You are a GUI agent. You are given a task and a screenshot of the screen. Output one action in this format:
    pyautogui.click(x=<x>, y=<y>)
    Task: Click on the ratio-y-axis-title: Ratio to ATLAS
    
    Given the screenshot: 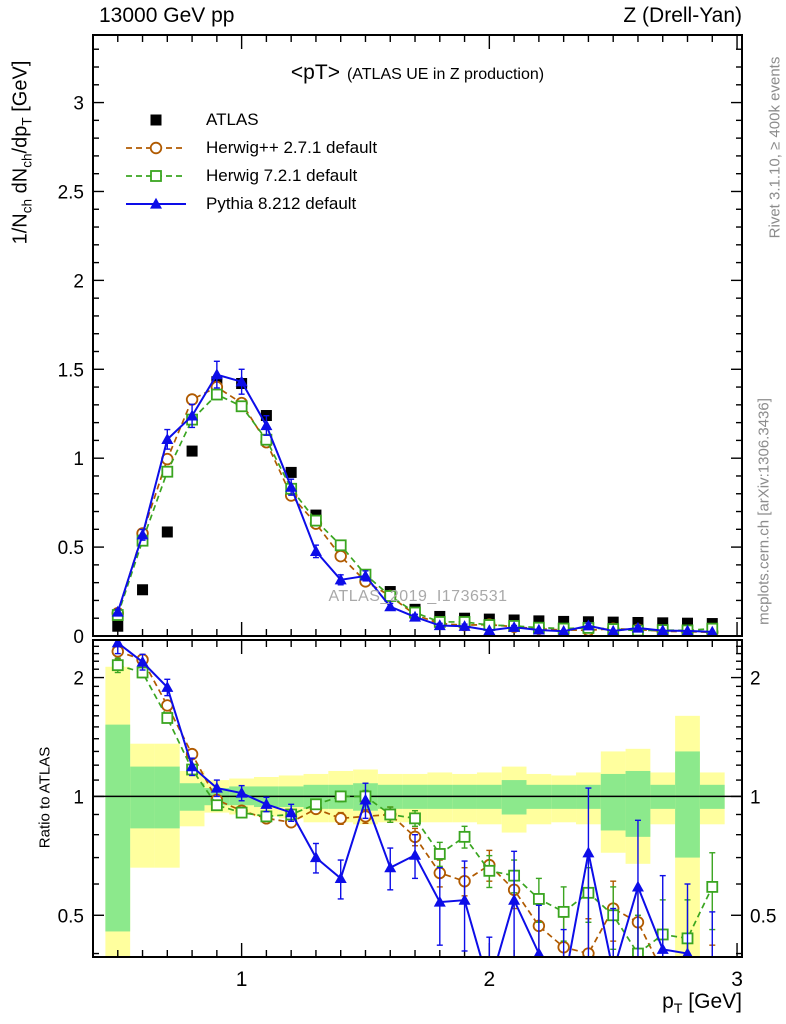 What is the action you would take?
    pyautogui.click(x=45, y=797)
    